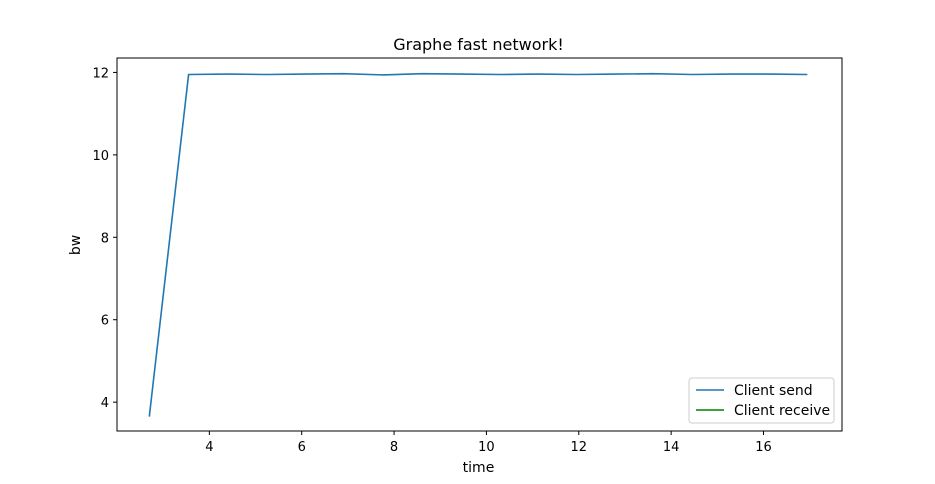 Image resolution: width=935 pixels, height=484 pixels. What do you see at coordinates (763, 447) in the screenshot?
I see `x-tick-label: 16` at bounding box center [763, 447].